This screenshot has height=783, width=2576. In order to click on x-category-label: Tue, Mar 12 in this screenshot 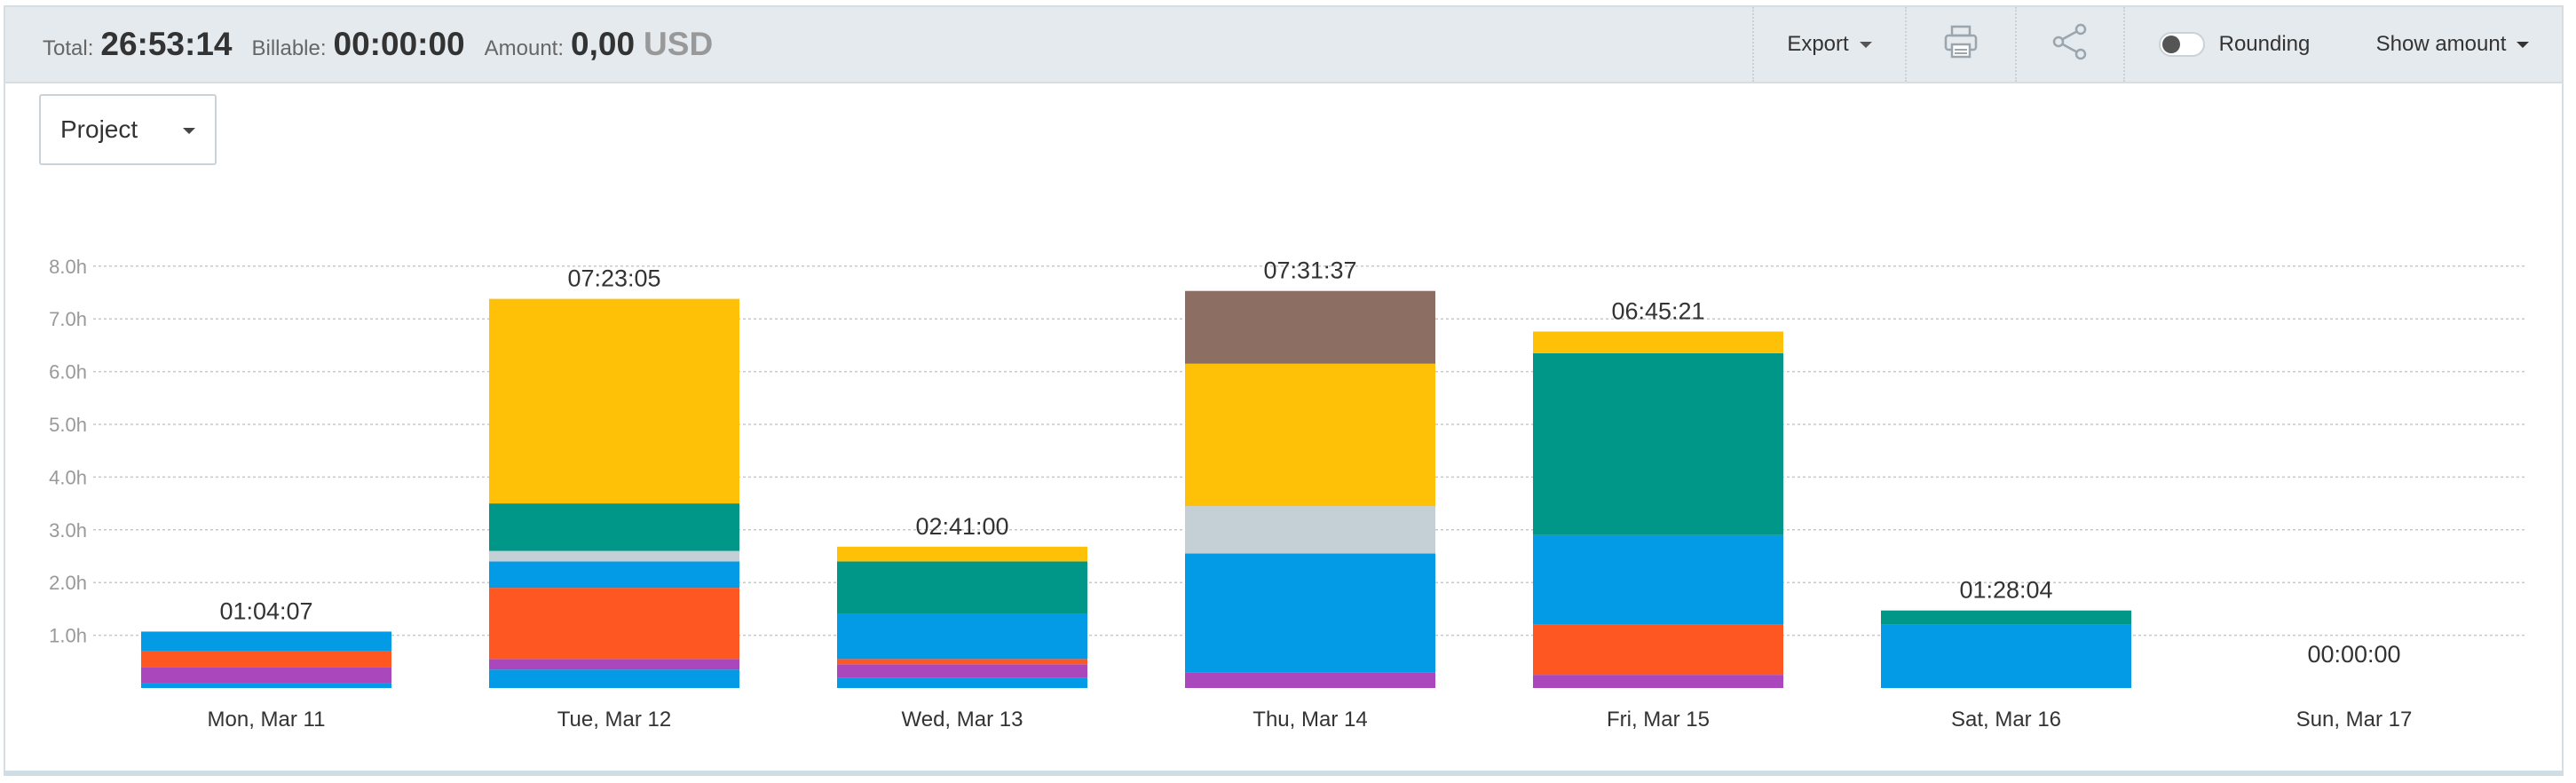, I will do `click(614, 720)`.